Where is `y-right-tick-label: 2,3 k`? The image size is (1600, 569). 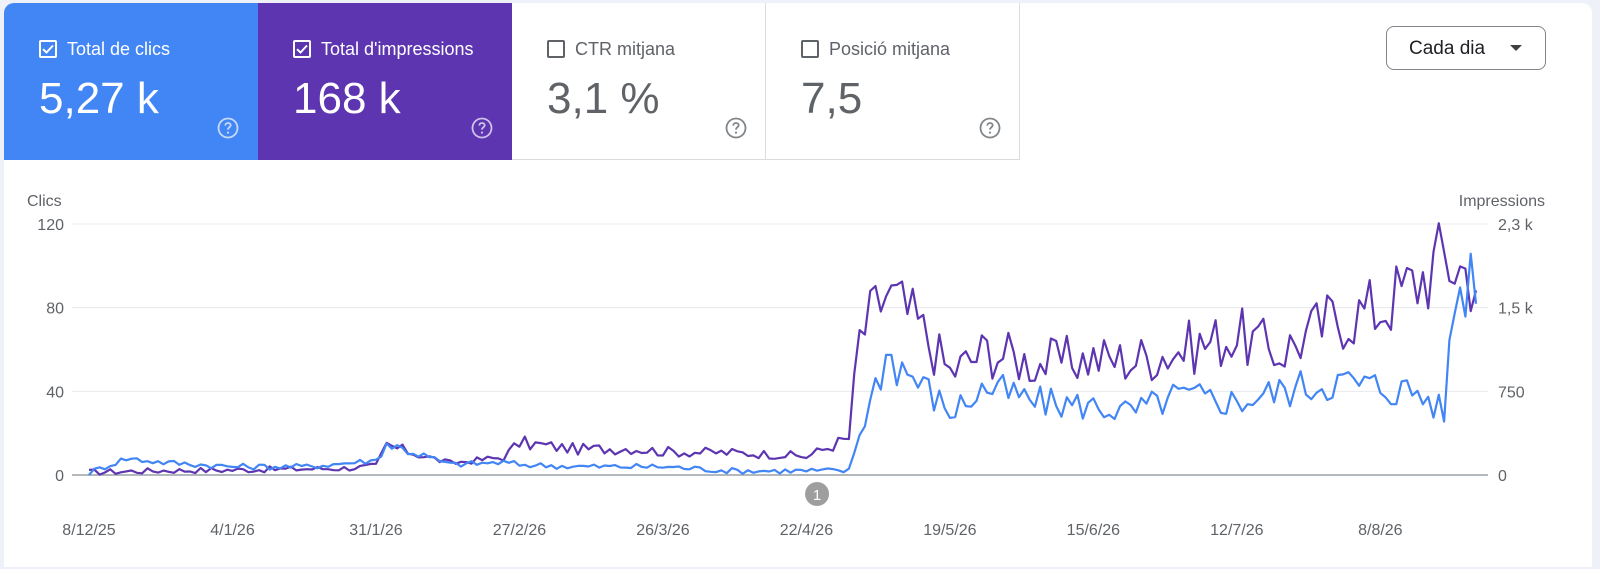 y-right-tick-label: 2,3 k is located at coordinates (1516, 225).